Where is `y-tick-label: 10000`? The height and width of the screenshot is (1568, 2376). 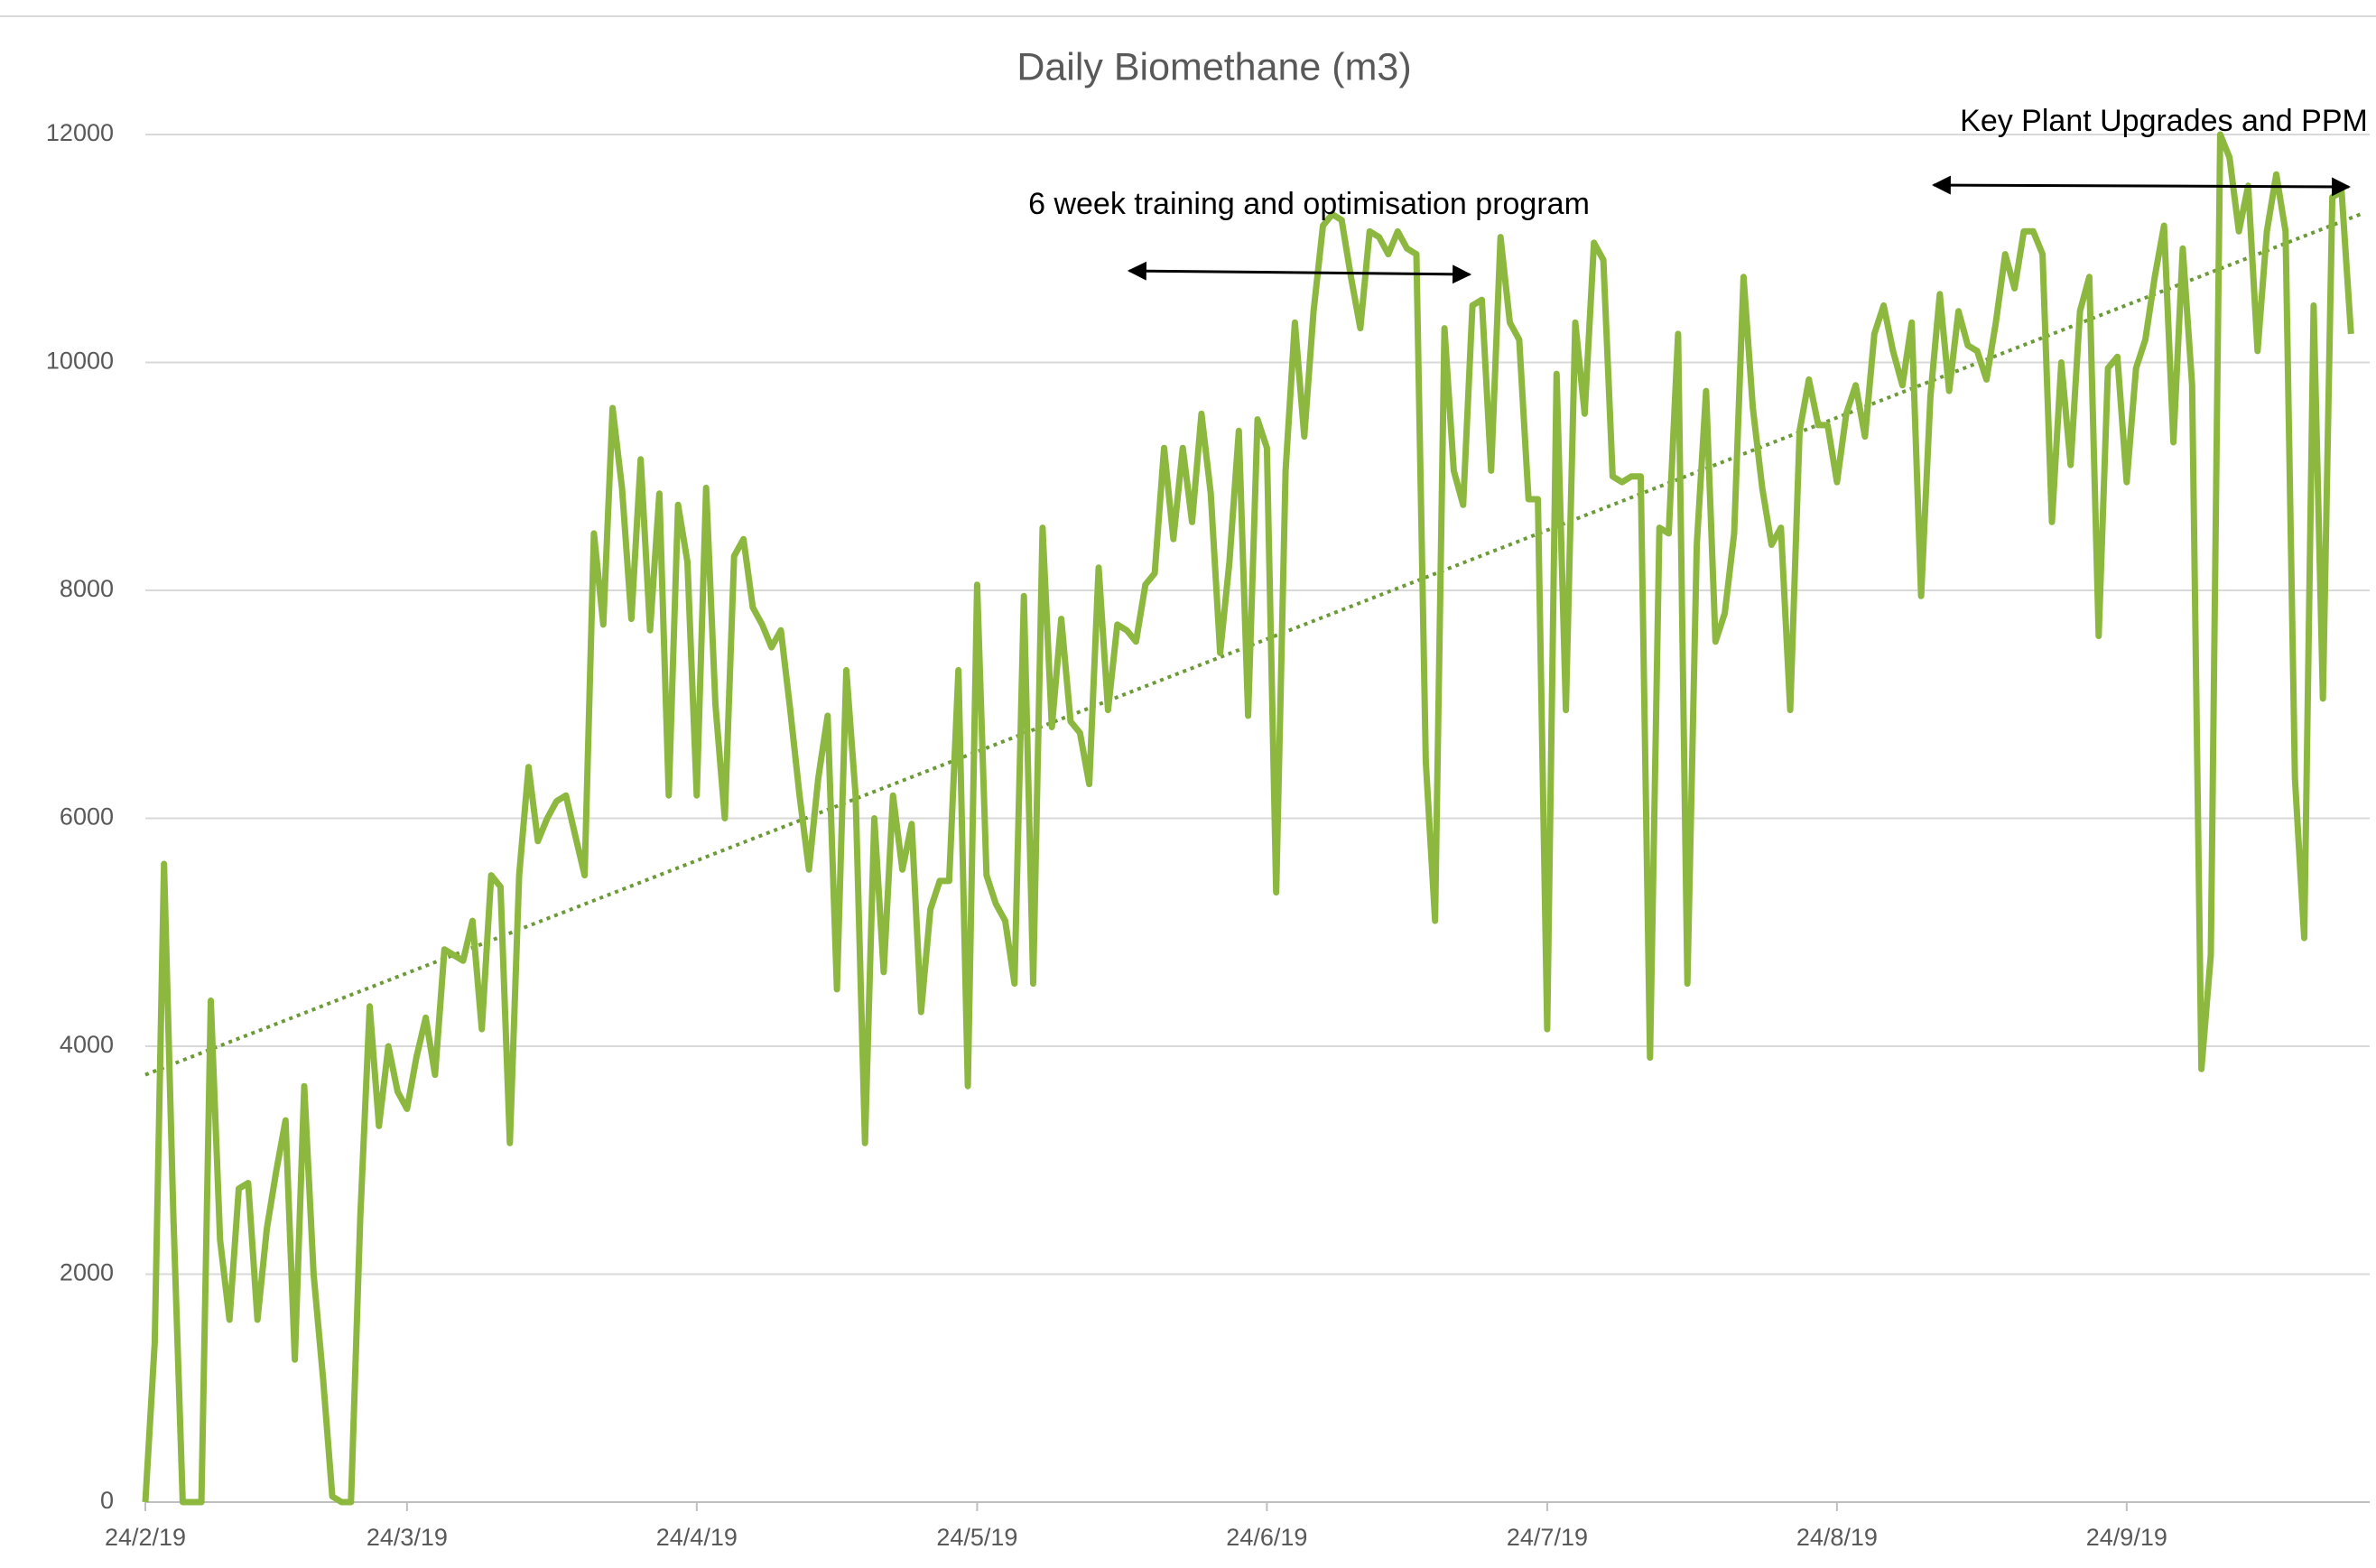 y-tick-label: 10000 is located at coordinates (80, 361).